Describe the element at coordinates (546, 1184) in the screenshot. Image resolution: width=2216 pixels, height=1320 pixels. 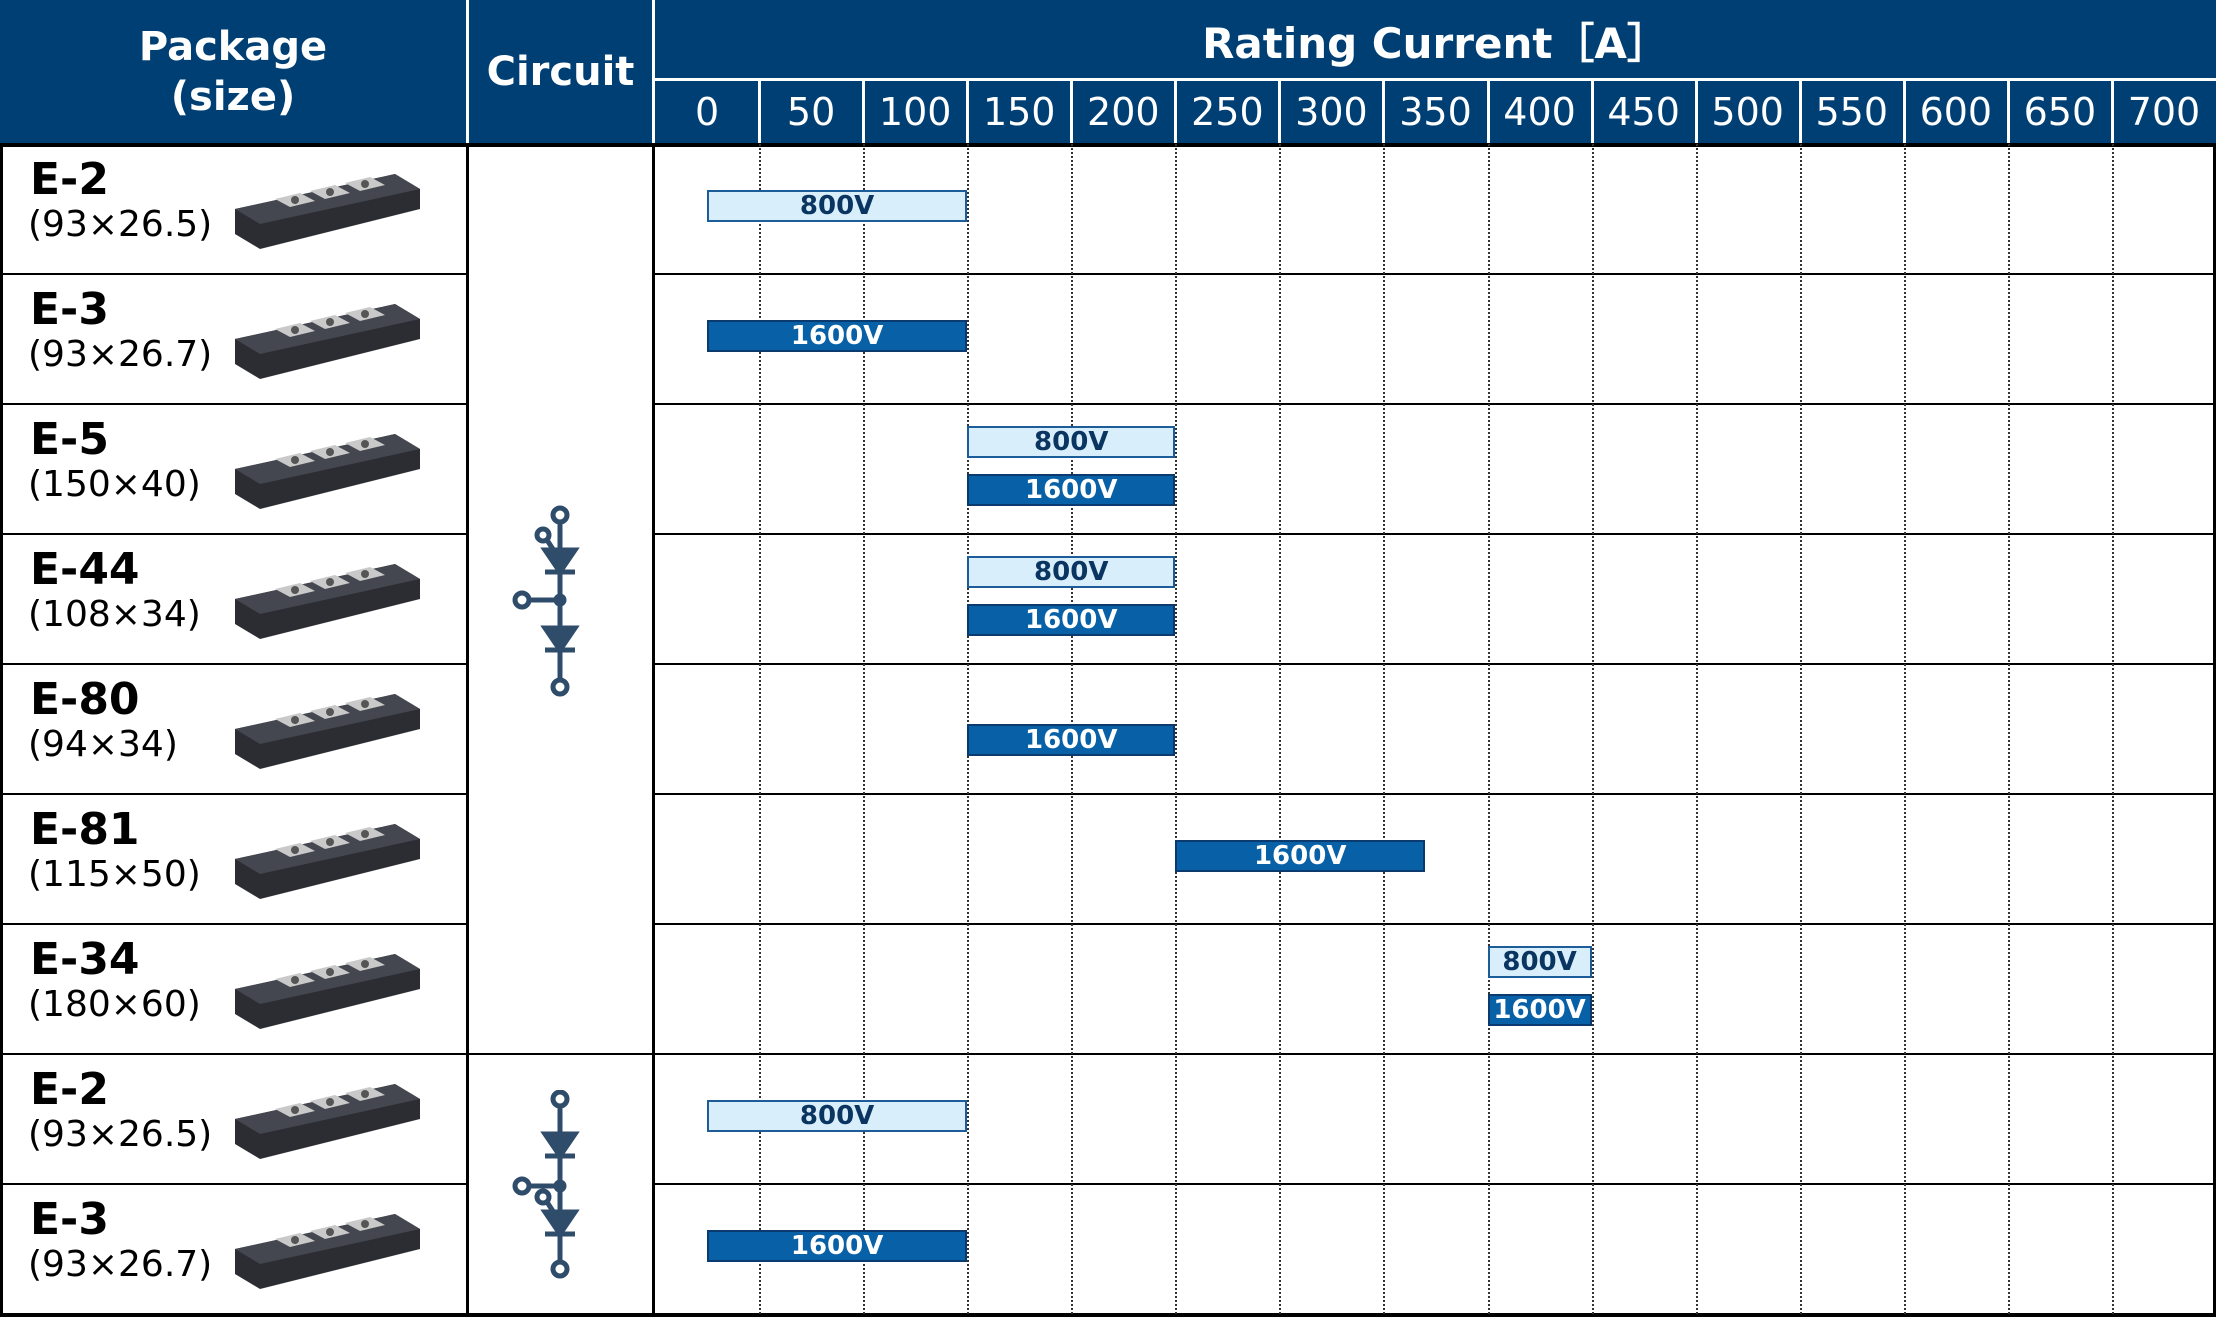
I see `diode-thyristor-module-circuit-icon` at that location.